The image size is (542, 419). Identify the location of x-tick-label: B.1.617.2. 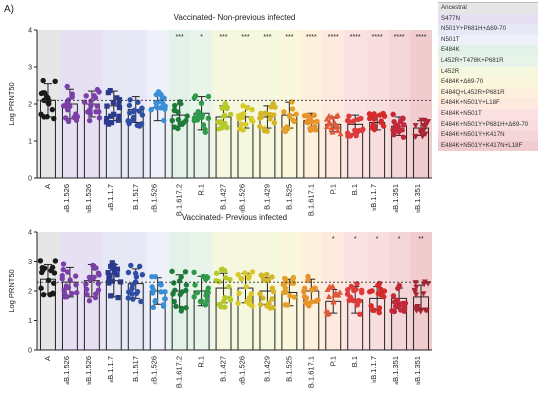
(179, 372).